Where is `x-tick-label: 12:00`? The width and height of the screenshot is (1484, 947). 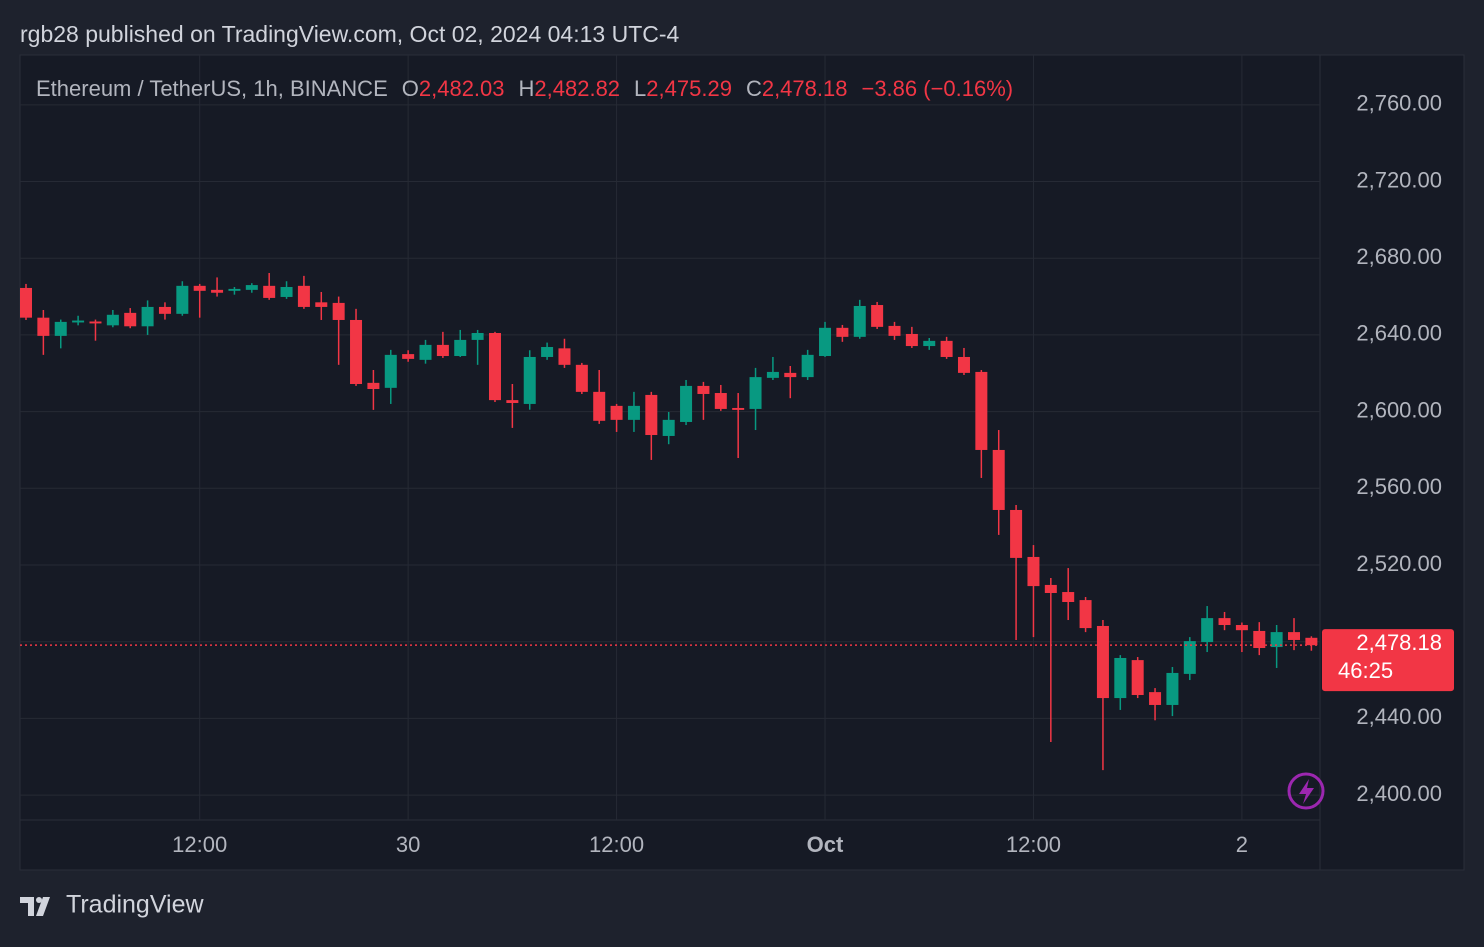
x-tick-label: 12:00 is located at coordinates (199, 844).